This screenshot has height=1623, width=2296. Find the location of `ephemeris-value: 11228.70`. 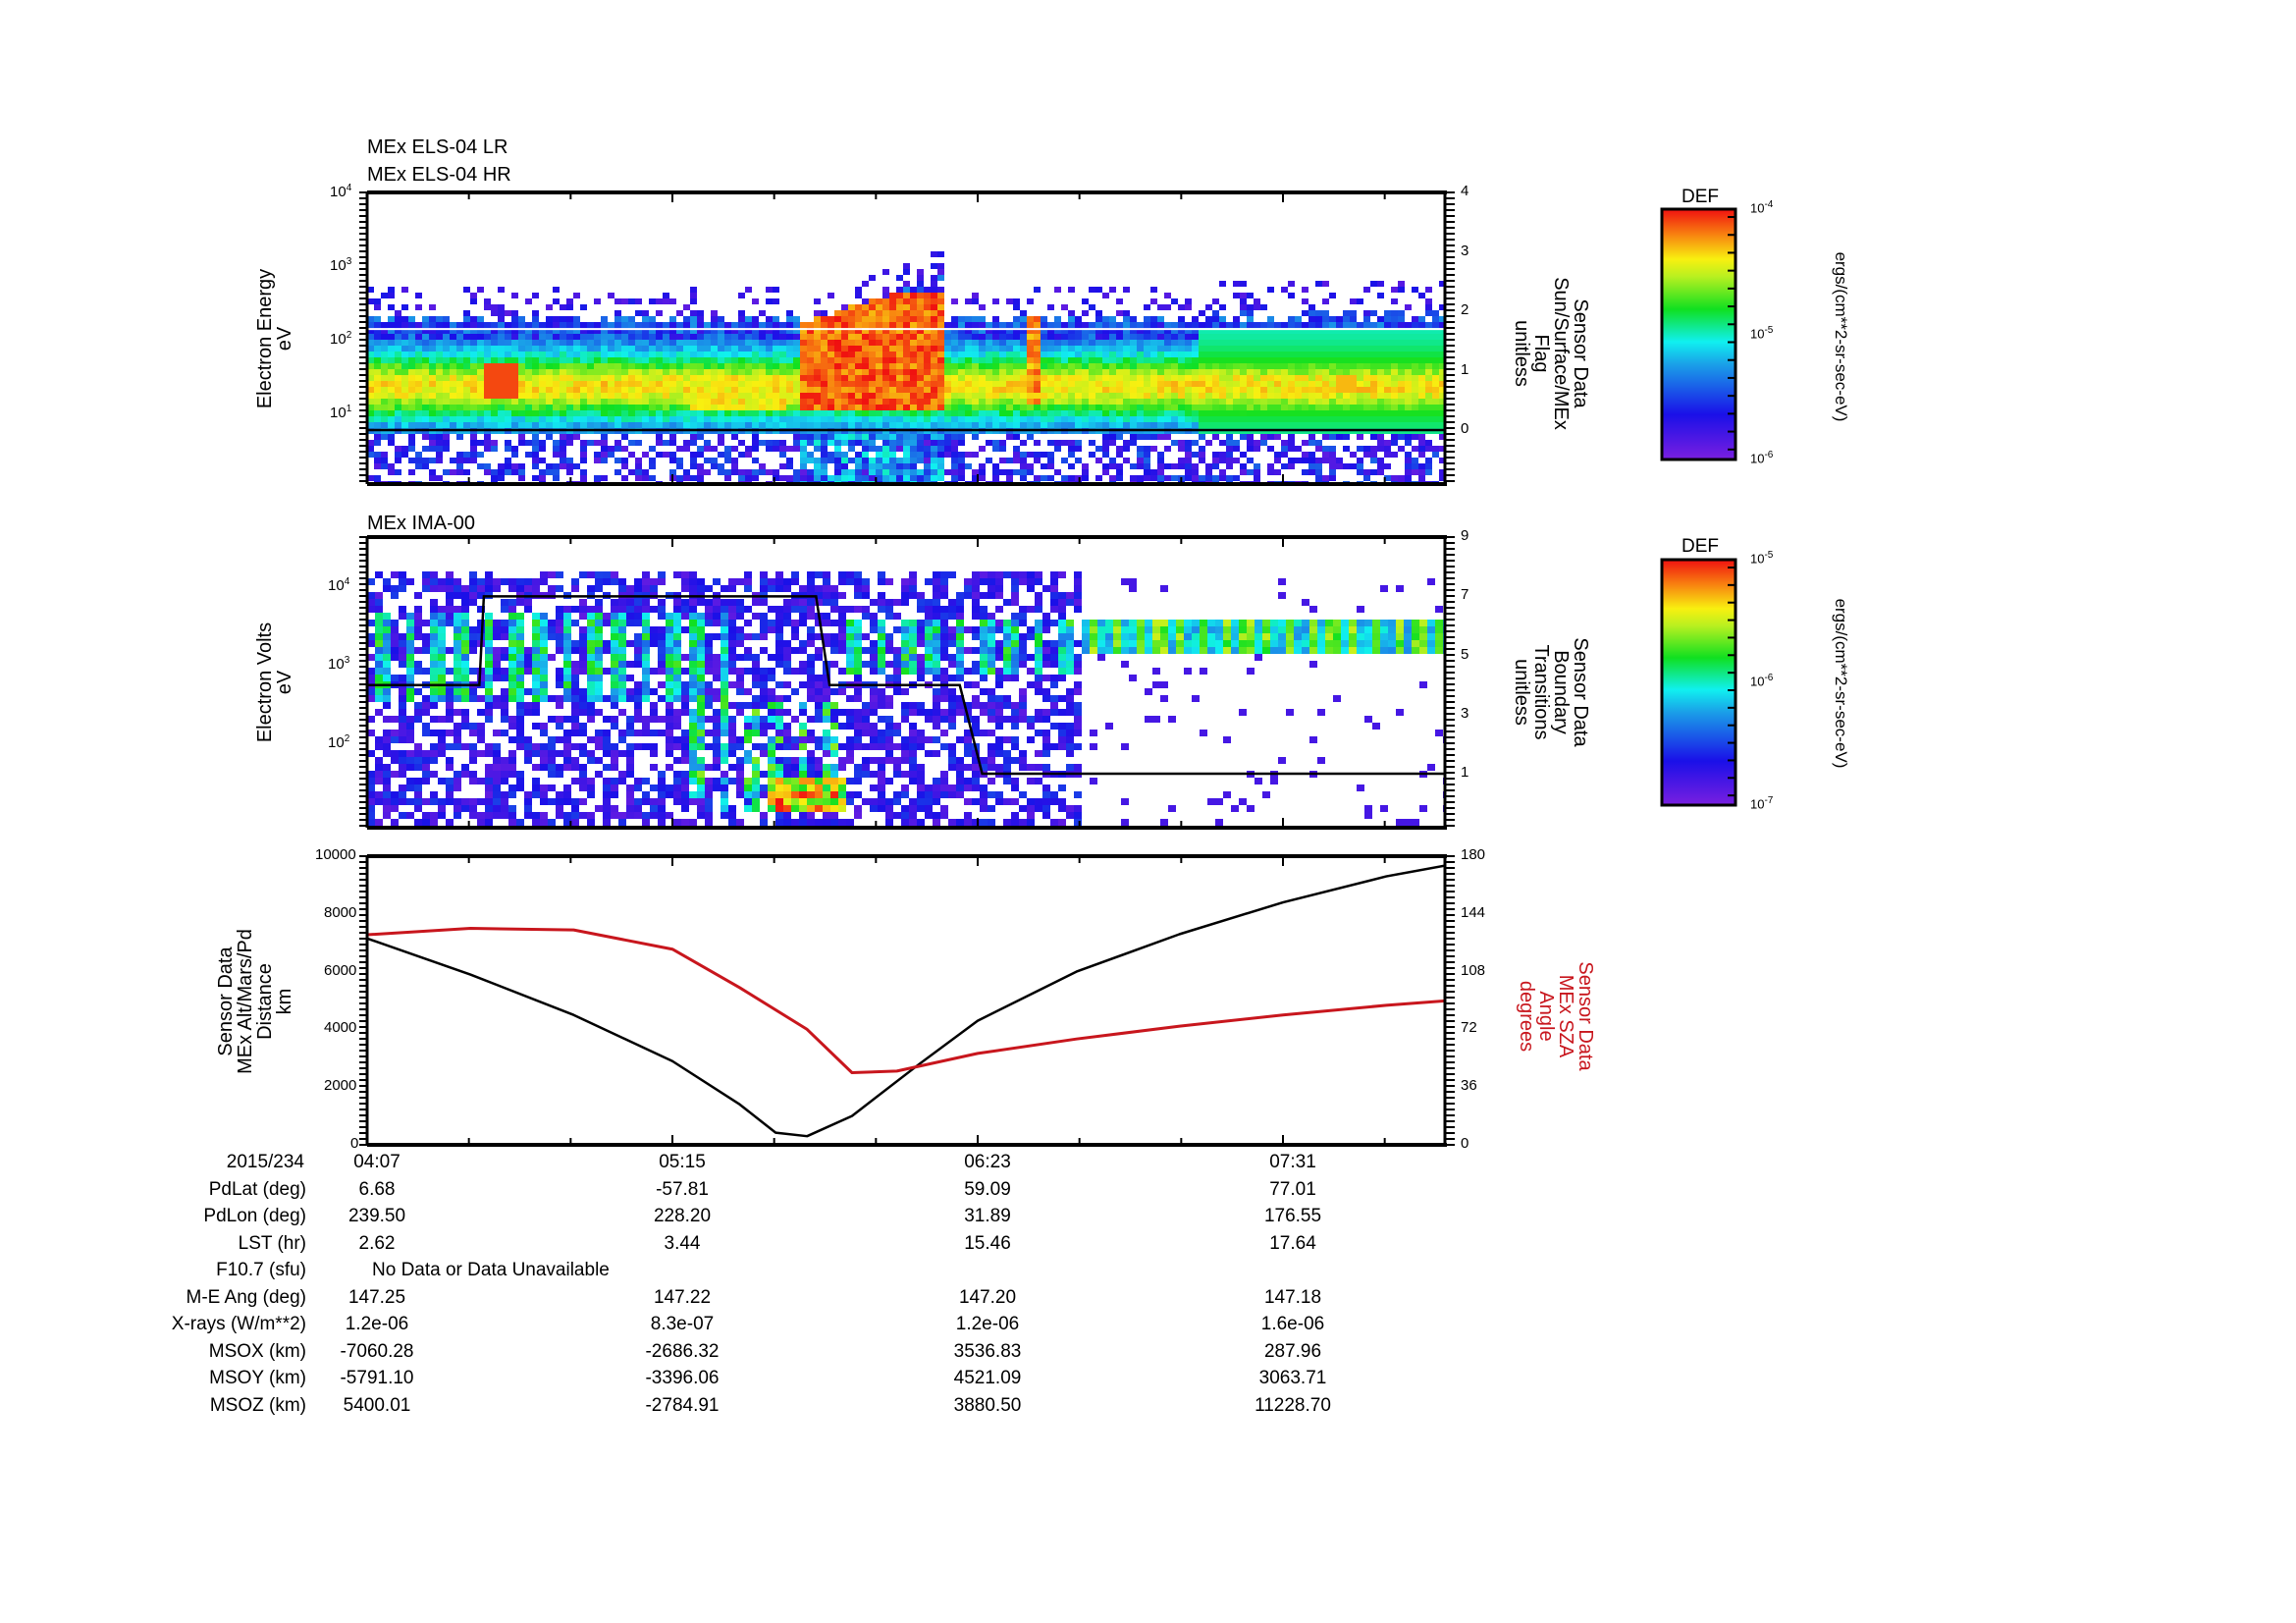

ephemeris-value: 11228.70 is located at coordinates (1293, 1405).